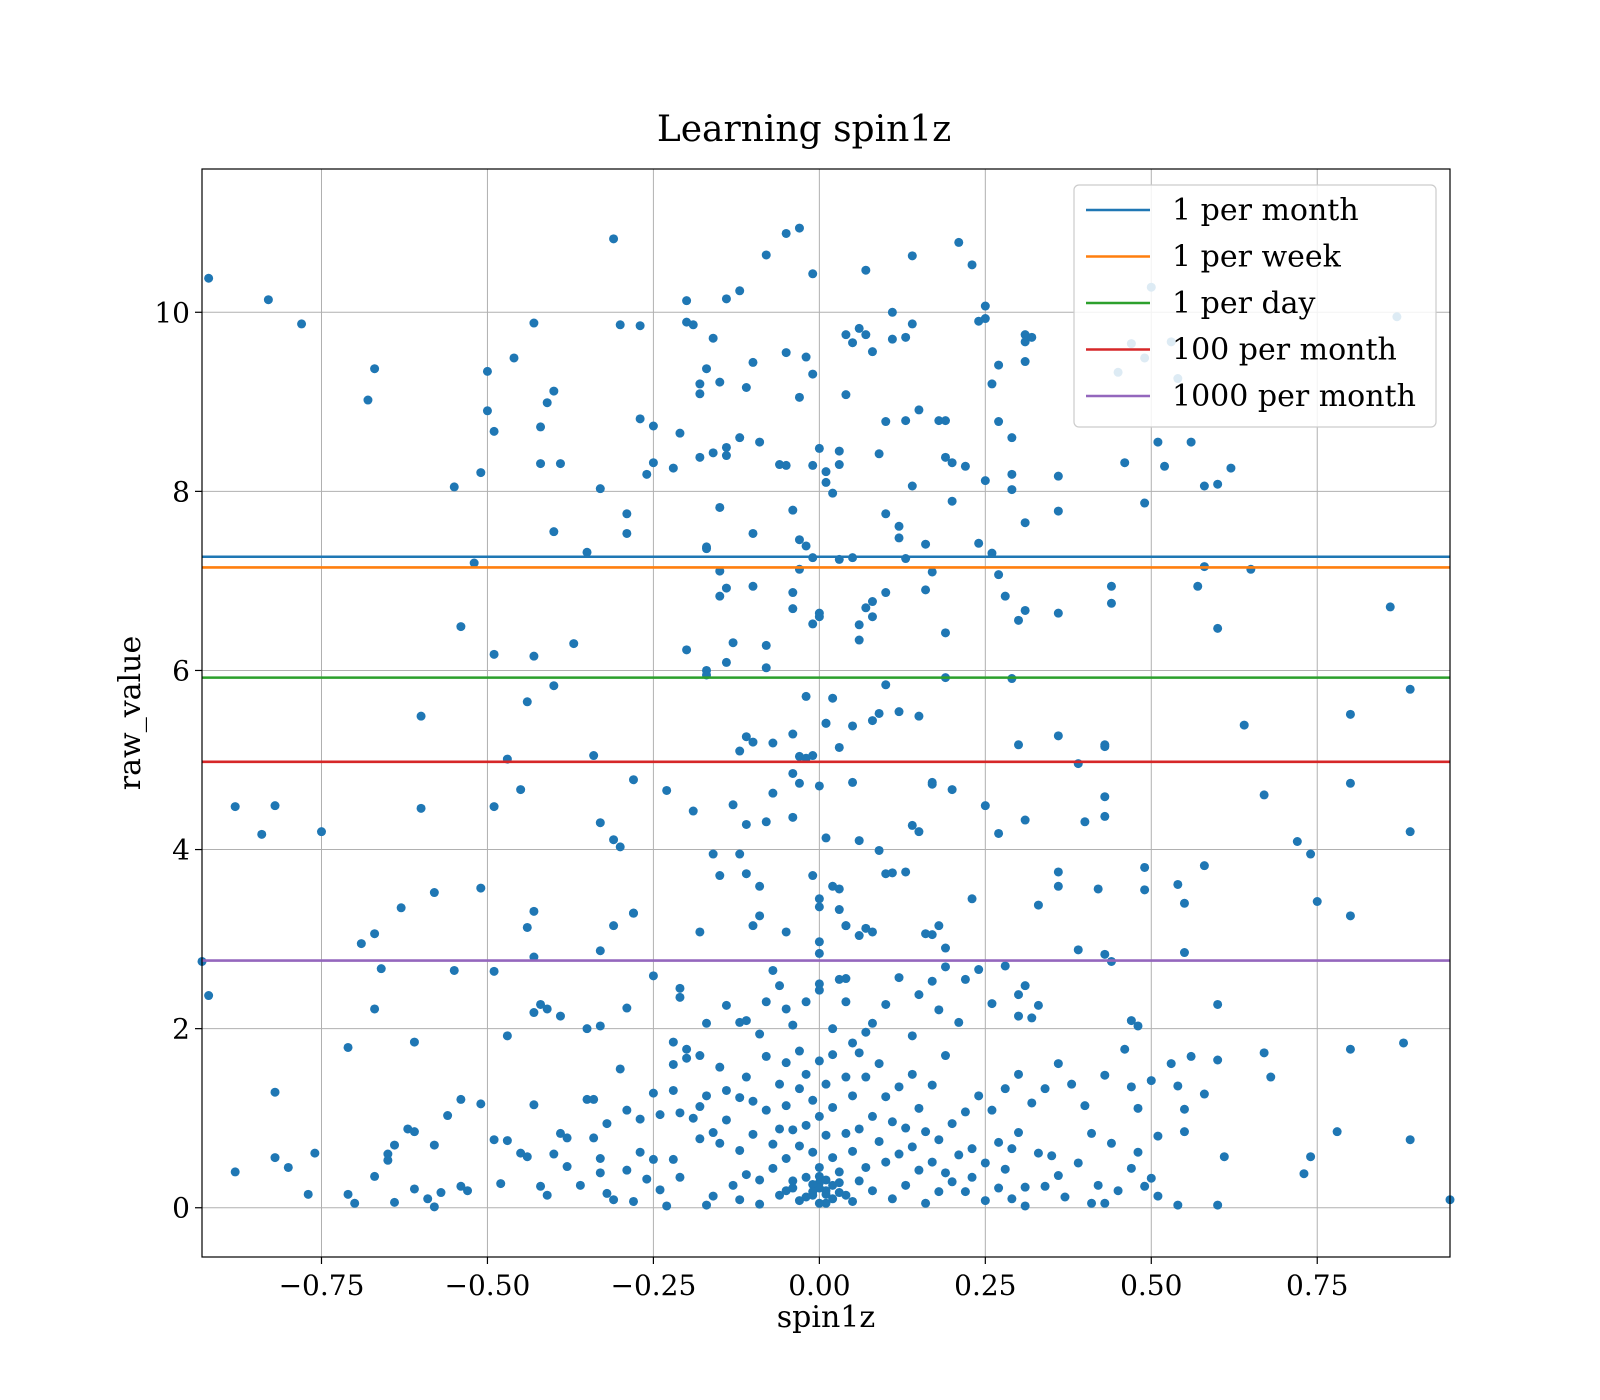  I want to click on x-tick-label: 0.50, so click(1151, 1285).